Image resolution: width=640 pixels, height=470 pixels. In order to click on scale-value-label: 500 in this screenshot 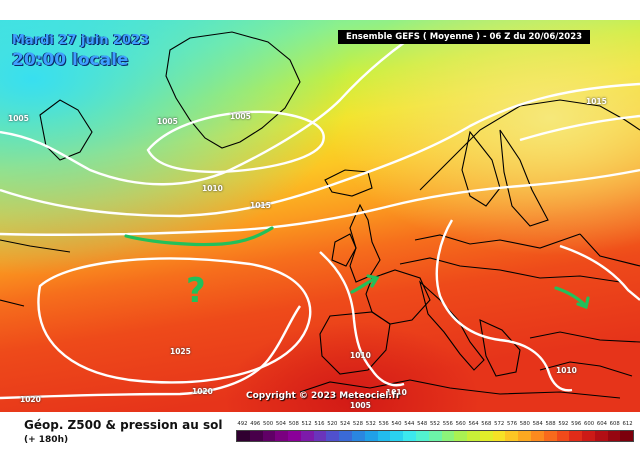, I will do `click(268, 424)`.